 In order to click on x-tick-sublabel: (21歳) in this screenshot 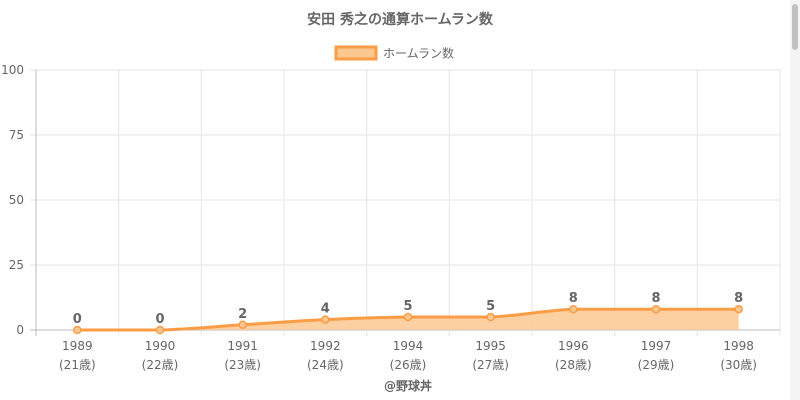, I will do `click(77, 365)`.